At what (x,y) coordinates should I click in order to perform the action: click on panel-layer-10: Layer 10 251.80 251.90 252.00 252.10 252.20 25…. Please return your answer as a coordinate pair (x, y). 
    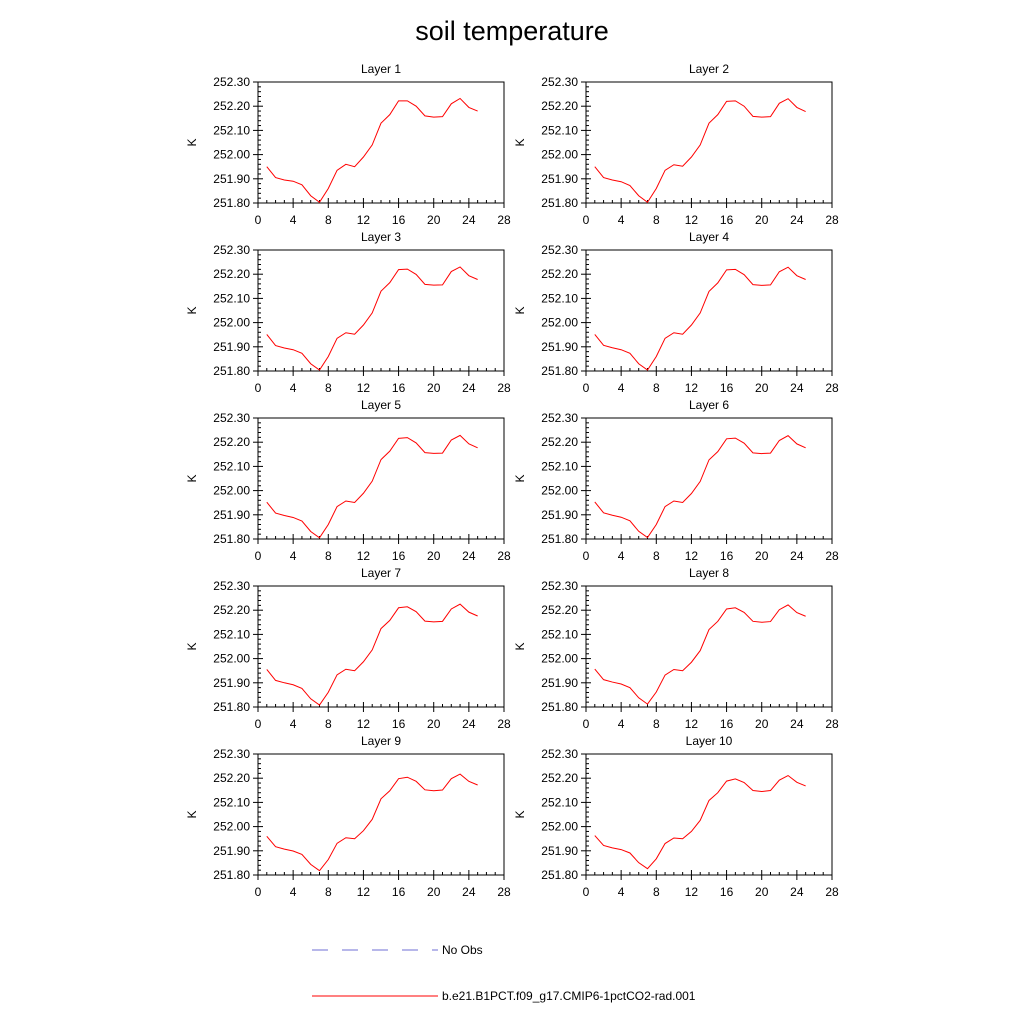
    Looking at the image, I should click on (676, 816).